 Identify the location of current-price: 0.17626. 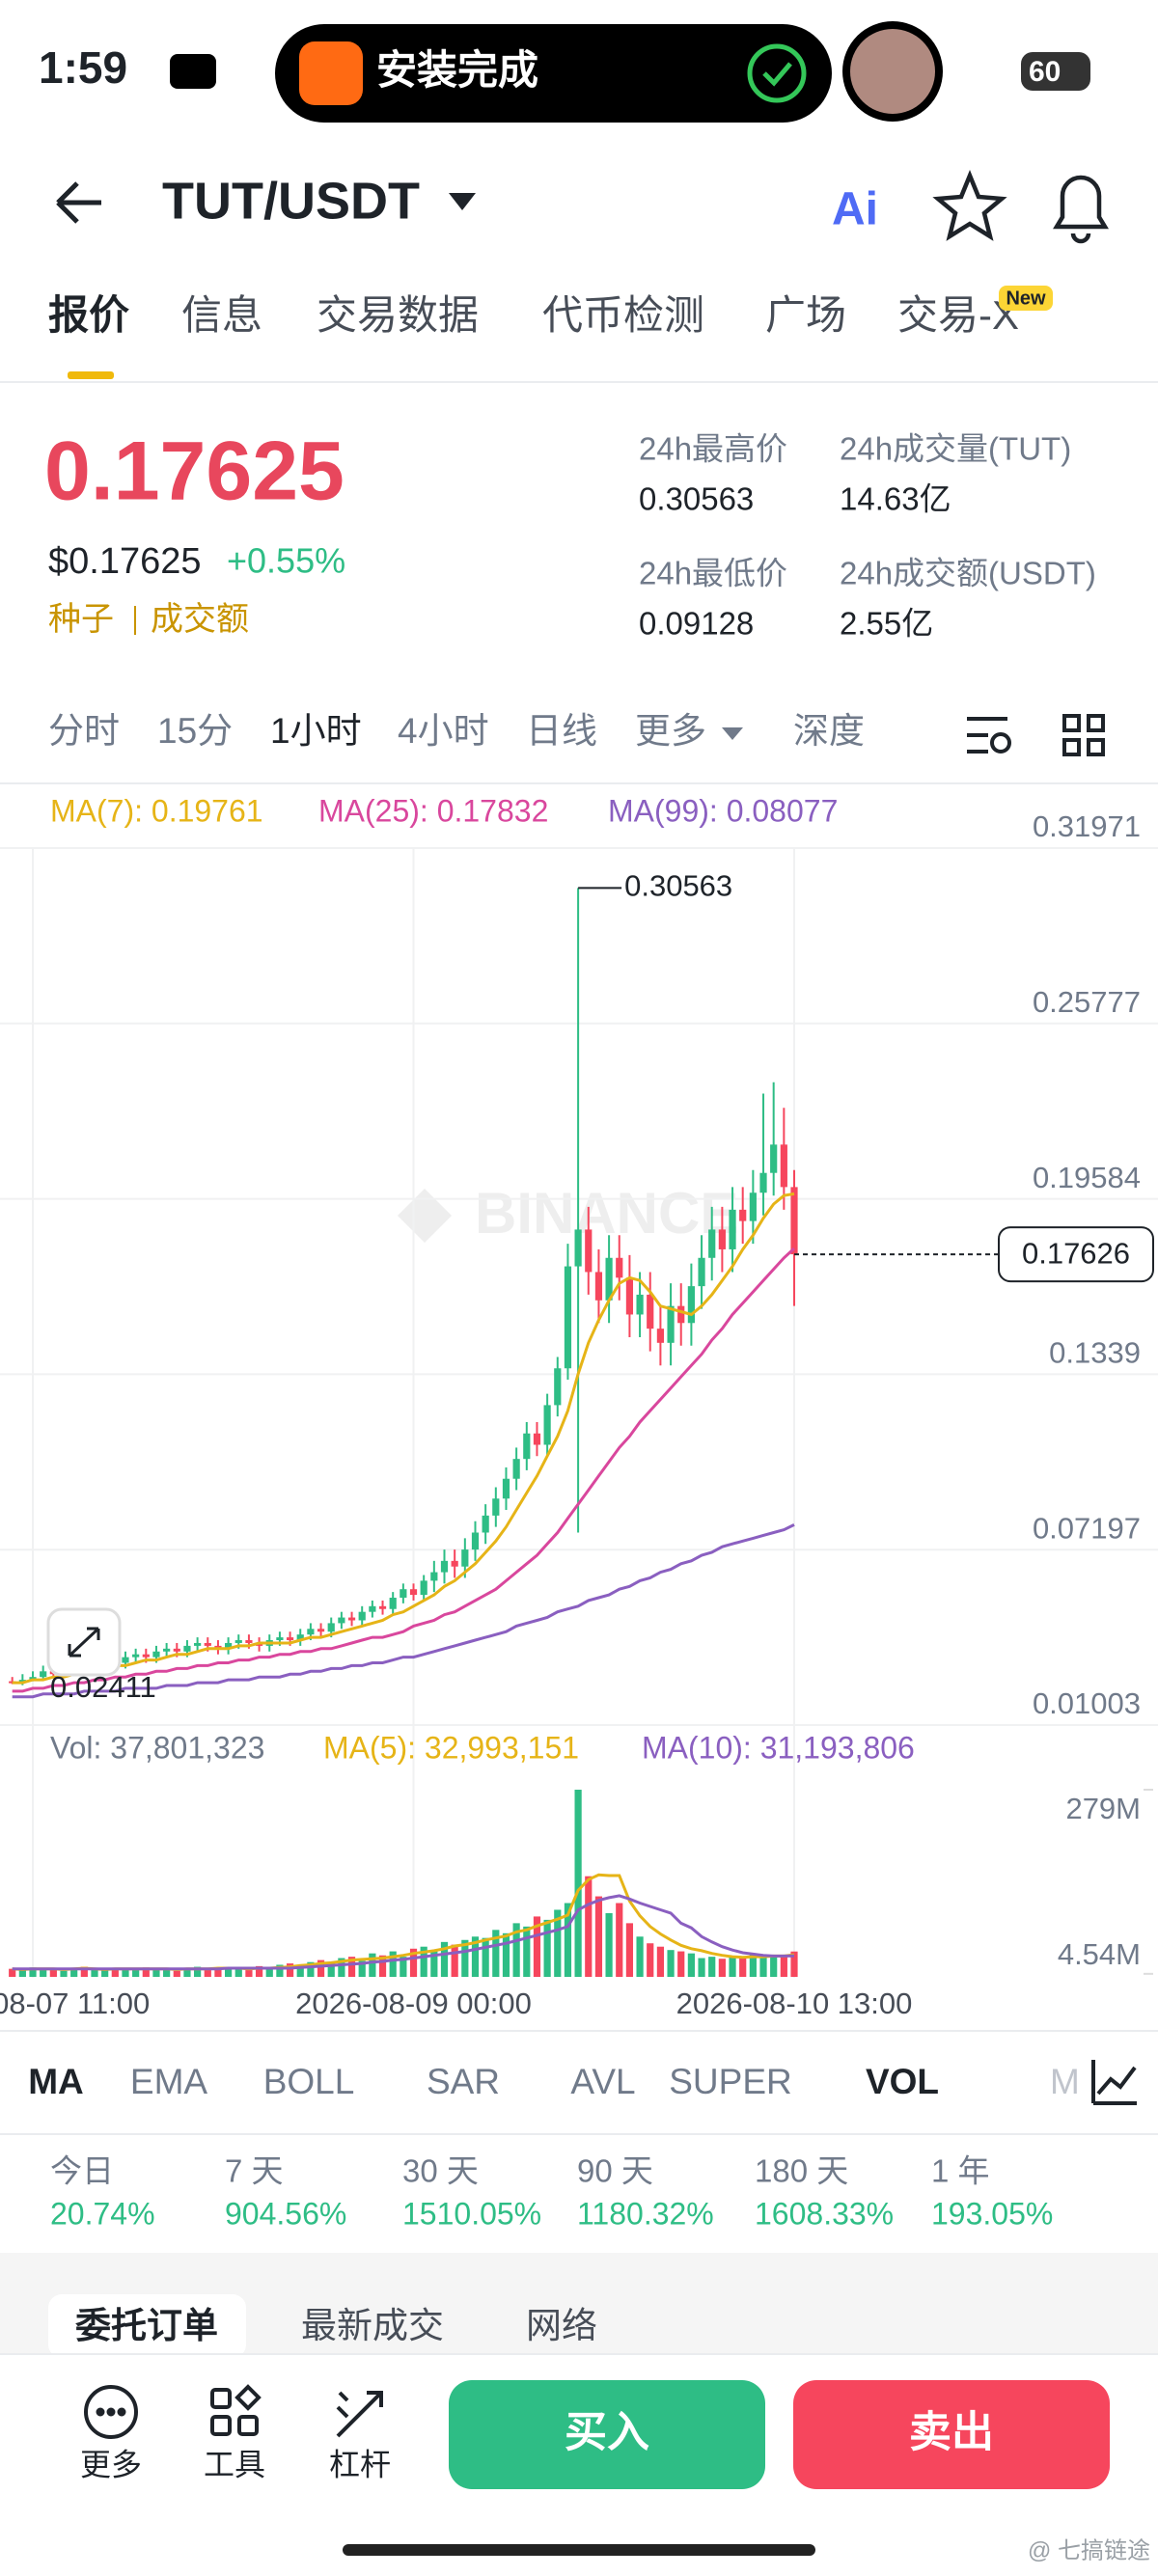
(1076, 1253).